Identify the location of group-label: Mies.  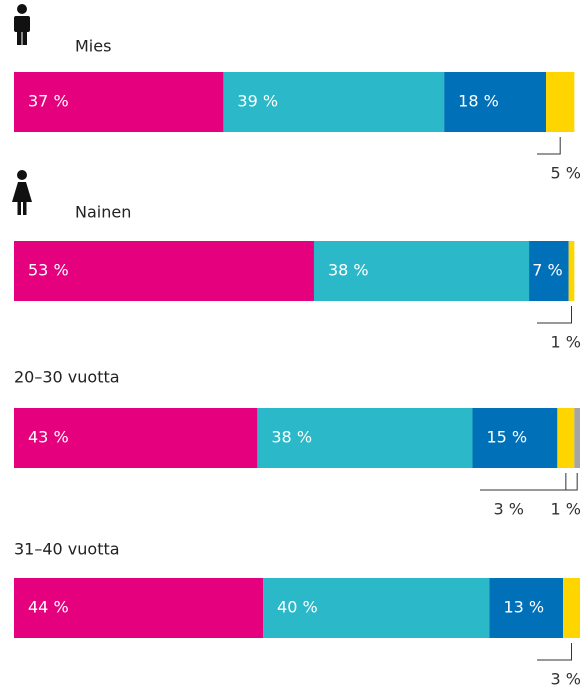
(93, 46).